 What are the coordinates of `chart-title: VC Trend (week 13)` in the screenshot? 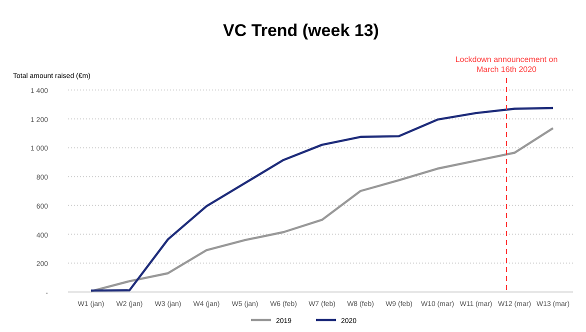 It's located at (301, 30).